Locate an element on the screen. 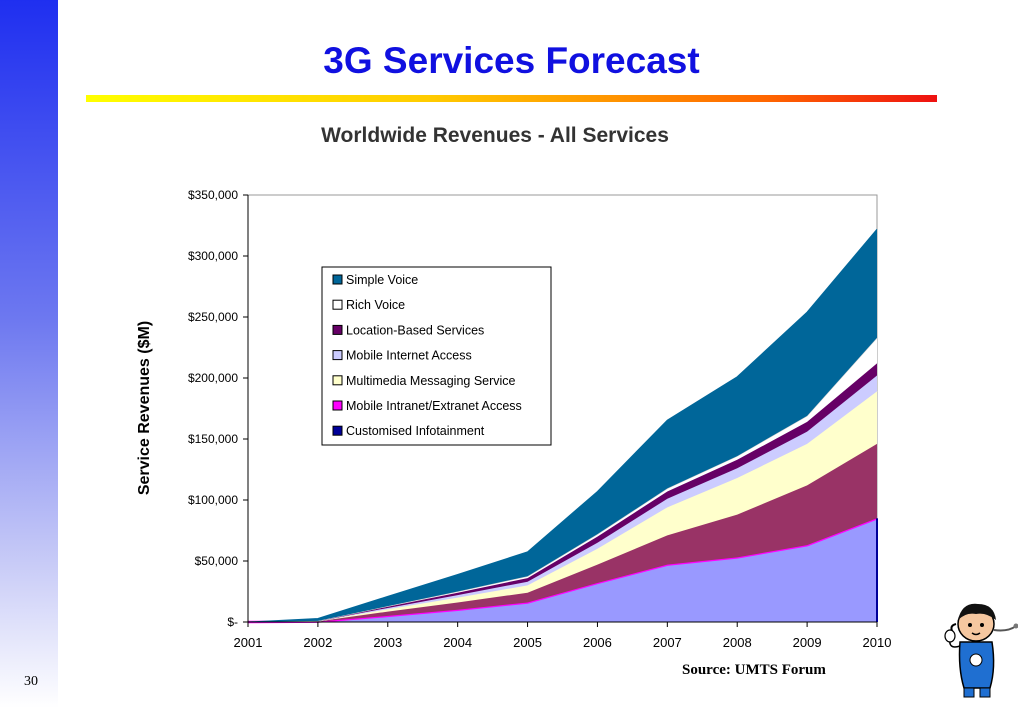  y-tick-label: $200,000 is located at coordinates (213, 378).